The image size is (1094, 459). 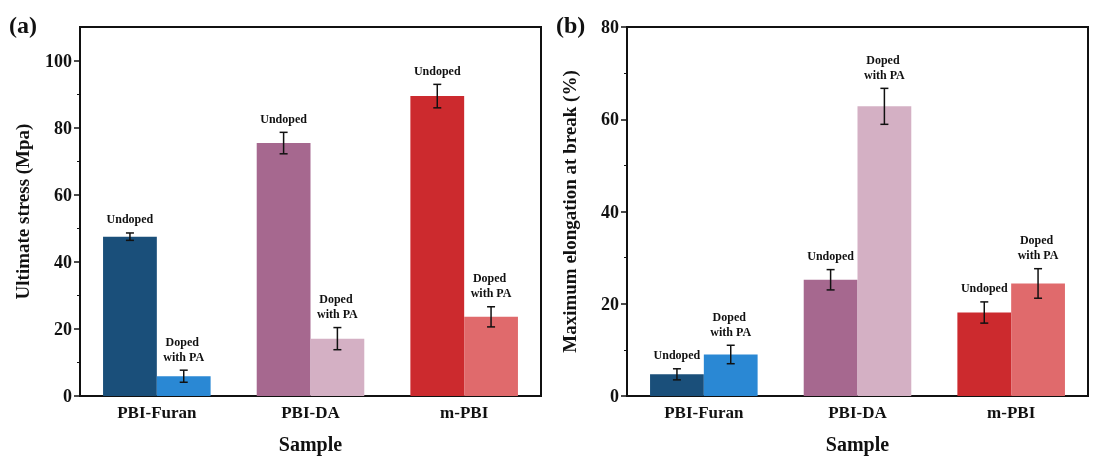 What do you see at coordinates (571, 25) in the screenshot?
I see `chart-title: (b)` at bounding box center [571, 25].